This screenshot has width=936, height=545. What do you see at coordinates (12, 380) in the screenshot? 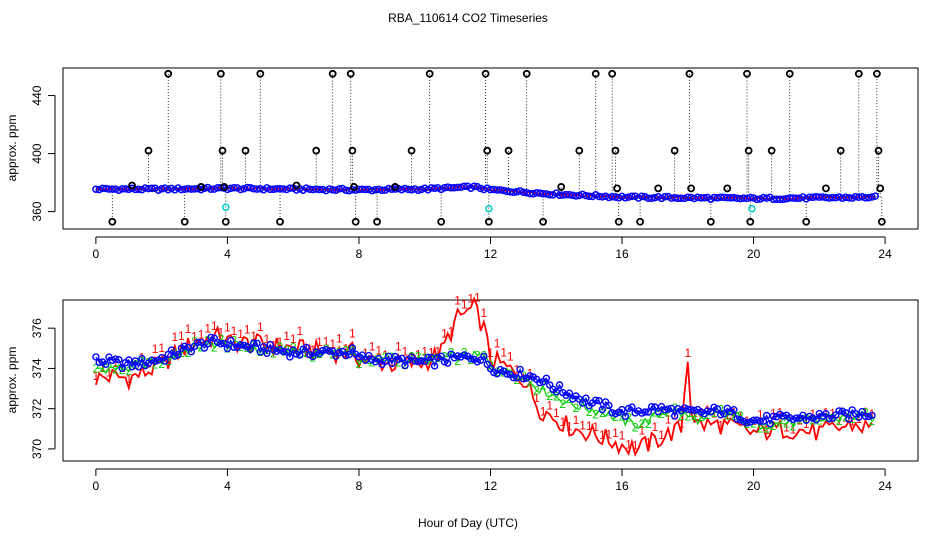
I see `bottom-y-axis-label: approx. ppm` at bounding box center [12, 380].